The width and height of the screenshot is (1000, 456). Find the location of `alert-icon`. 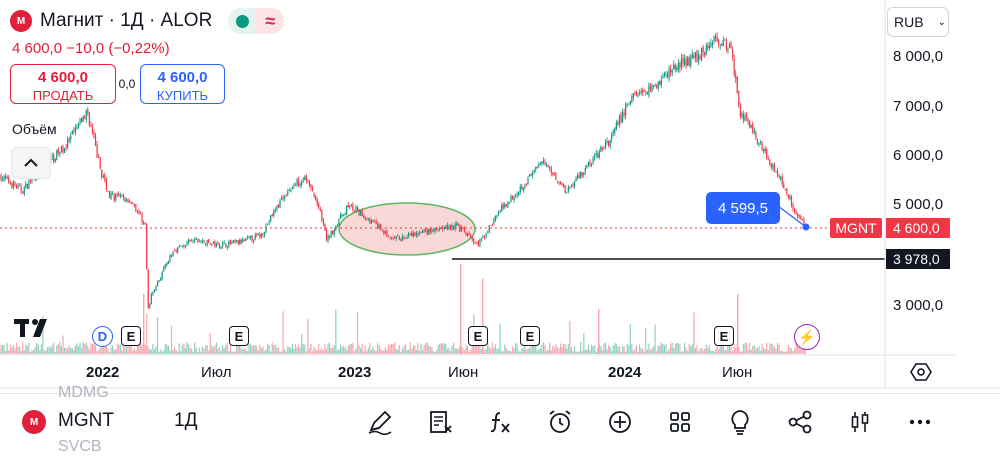

alert-icon is located at coordinates (560, 422).